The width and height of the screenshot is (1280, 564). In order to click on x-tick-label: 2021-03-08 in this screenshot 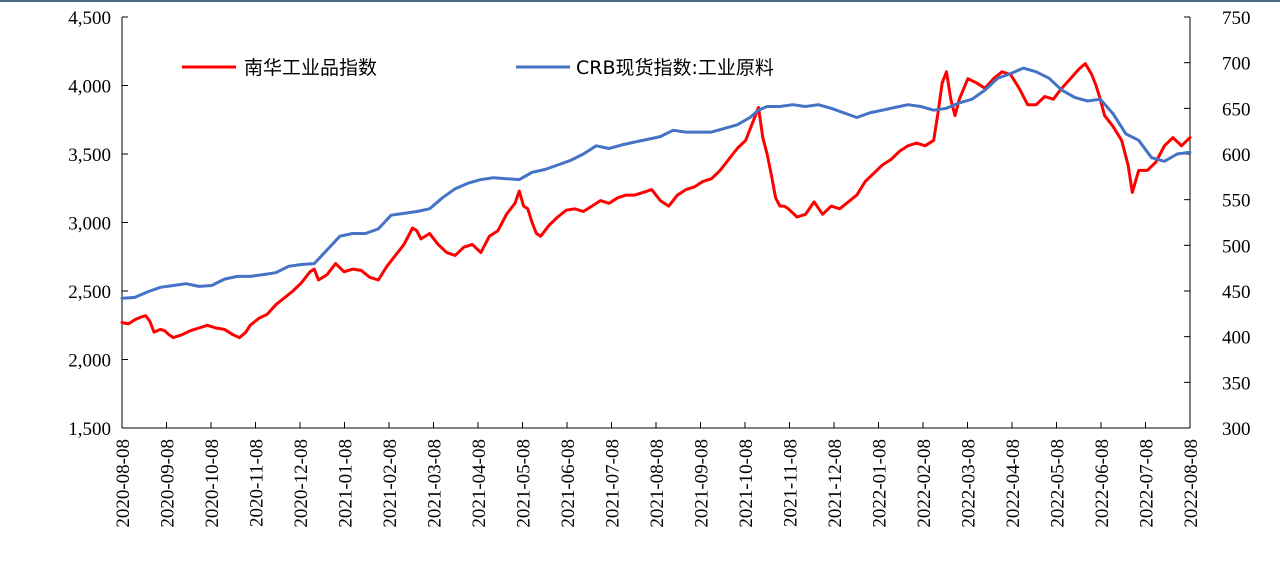, I will do `click(435, 483)`.